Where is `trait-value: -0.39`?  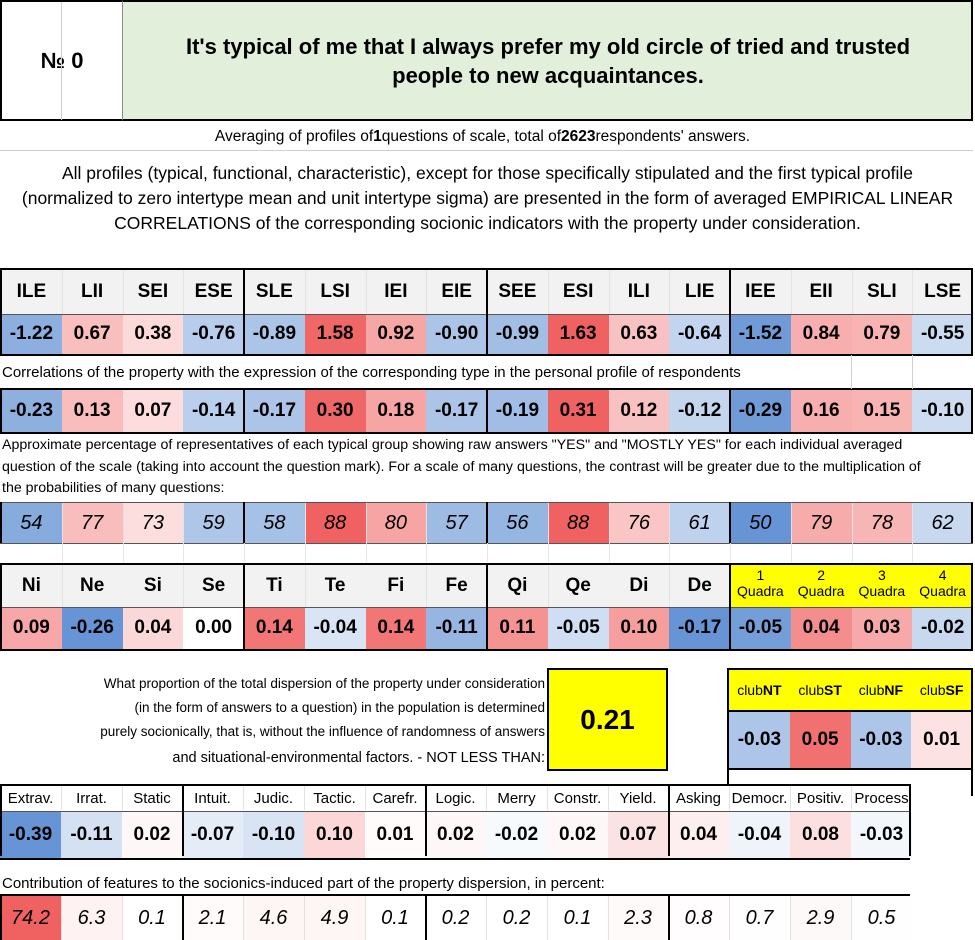
trait-value: -0.39 is located at coordinates (30, 835).